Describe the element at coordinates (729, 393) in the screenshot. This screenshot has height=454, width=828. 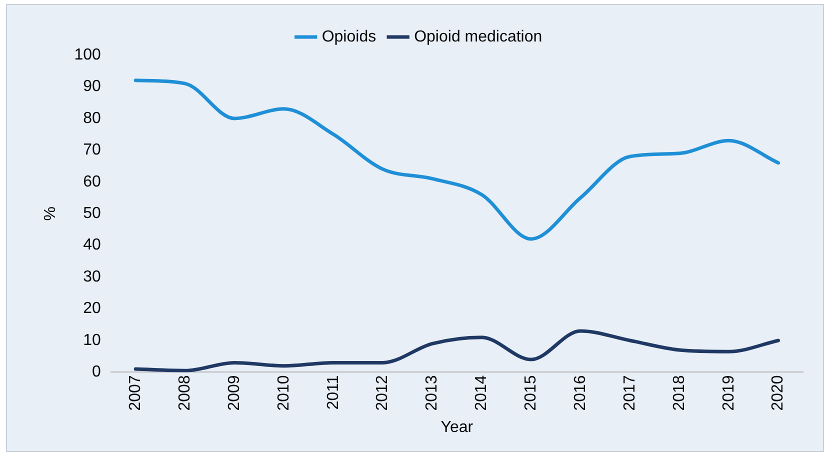
I see `x-tick-label: 2019` at that location.